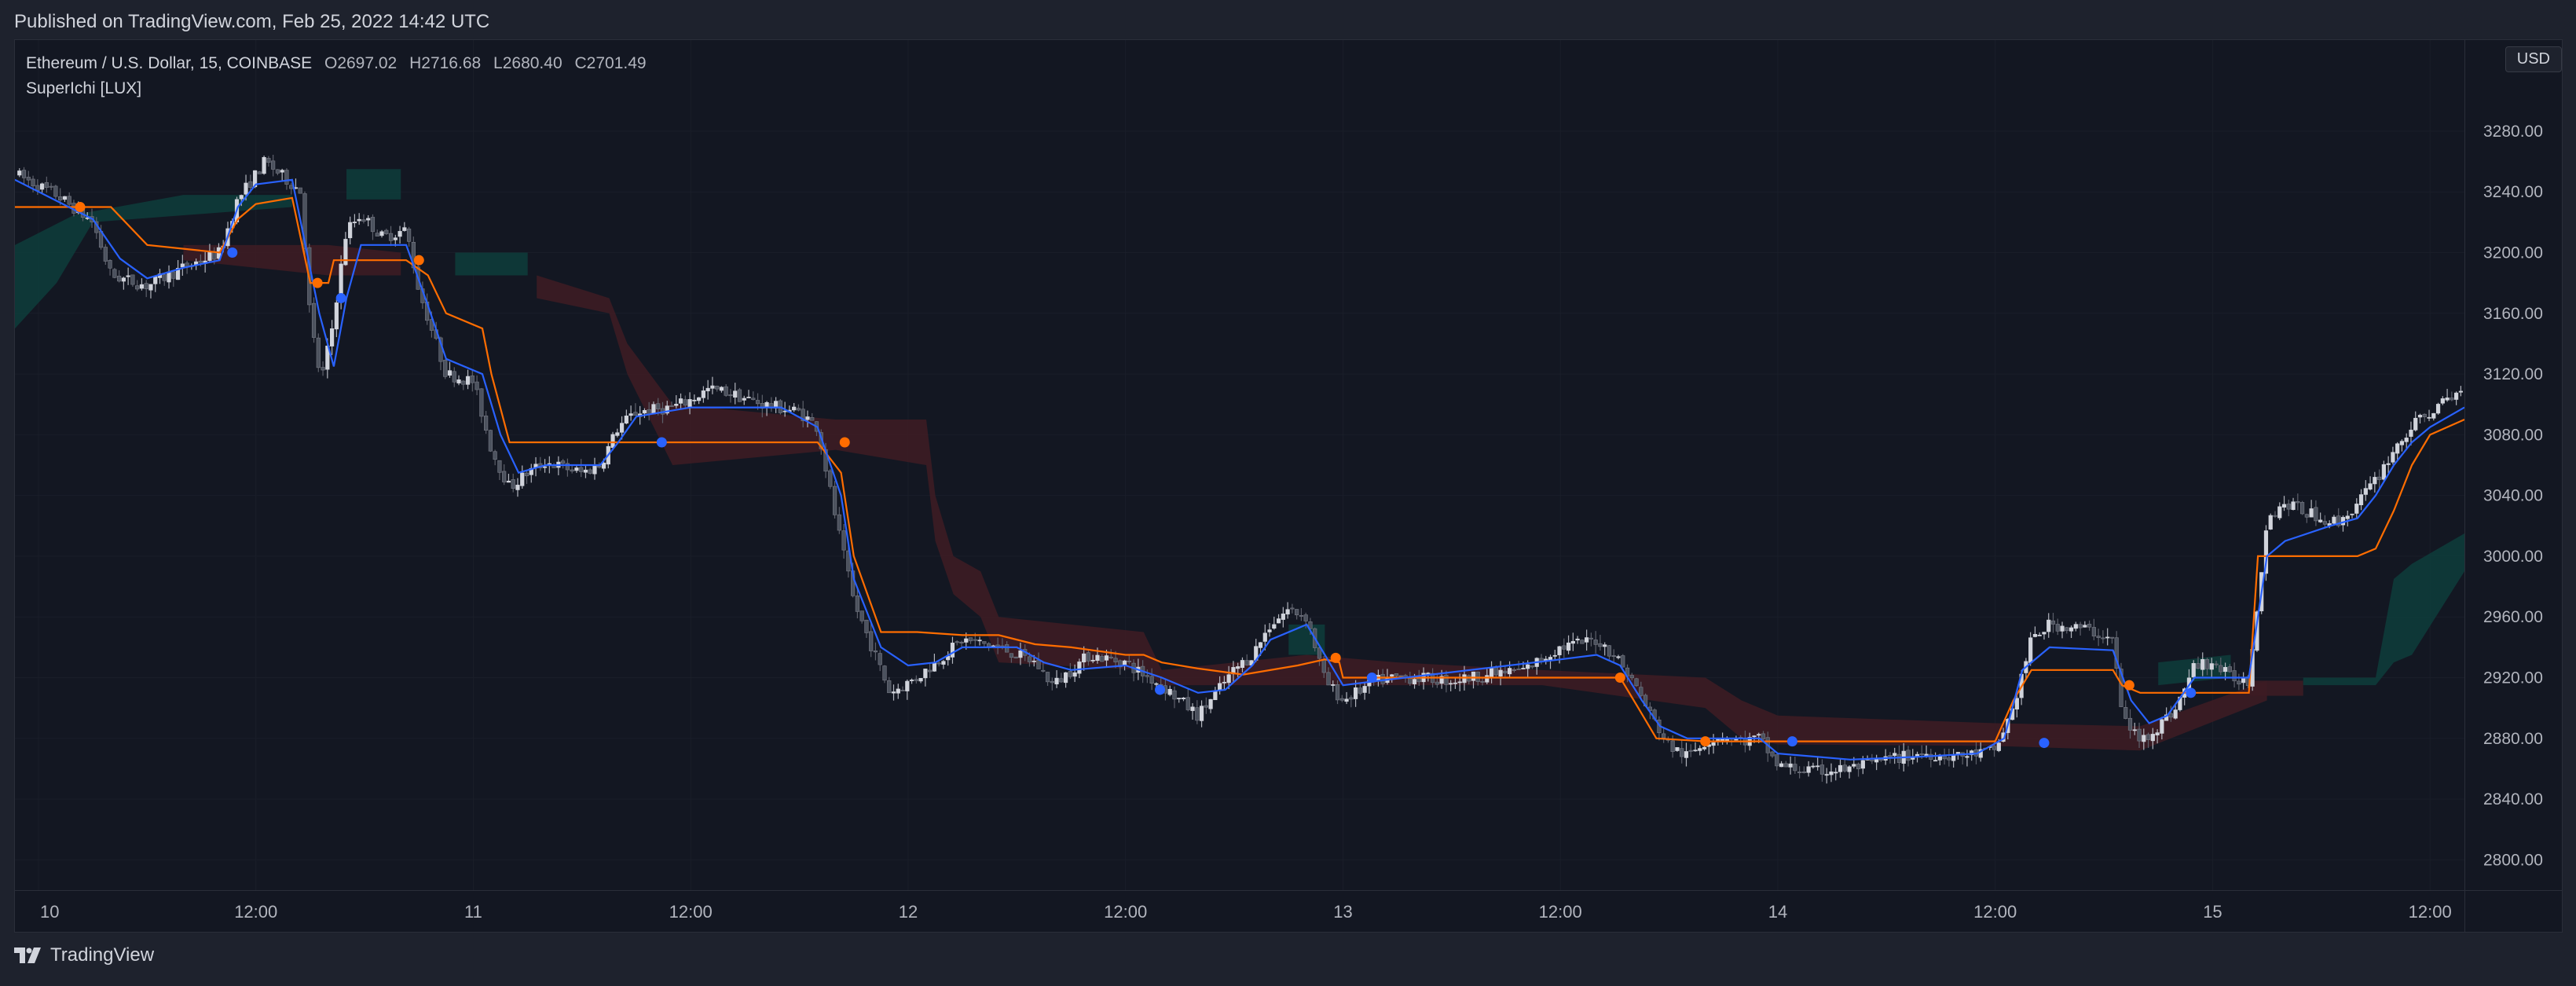 Image resolution: width=2576 pixels, height=986 pixels. I want to click on symbol-name: Ethereum / U.S. Dollar, 15, COINBASE, so click(169, 63).